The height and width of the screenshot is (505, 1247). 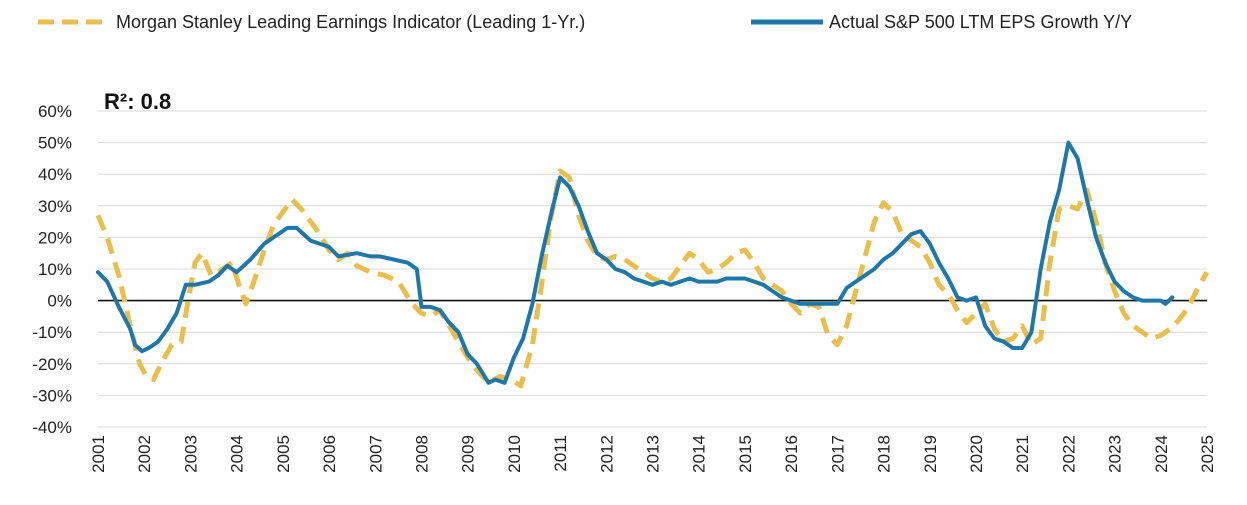 I want to click on x-tick-label: 2019, so click(x=930, y=454).